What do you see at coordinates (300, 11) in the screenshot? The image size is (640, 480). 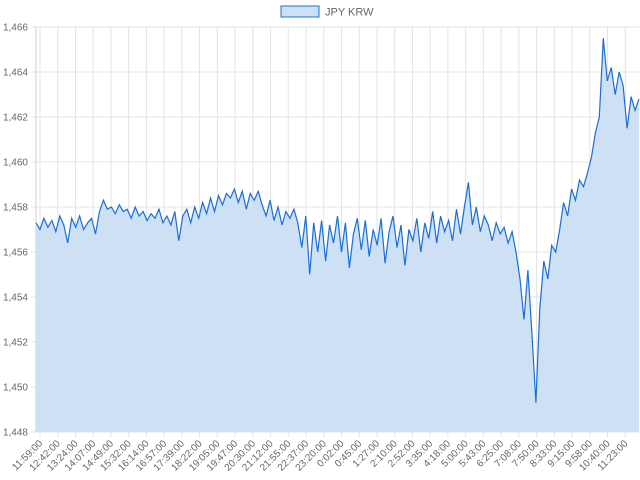 I see `legend-swatch` at bounding box center [300, 11].